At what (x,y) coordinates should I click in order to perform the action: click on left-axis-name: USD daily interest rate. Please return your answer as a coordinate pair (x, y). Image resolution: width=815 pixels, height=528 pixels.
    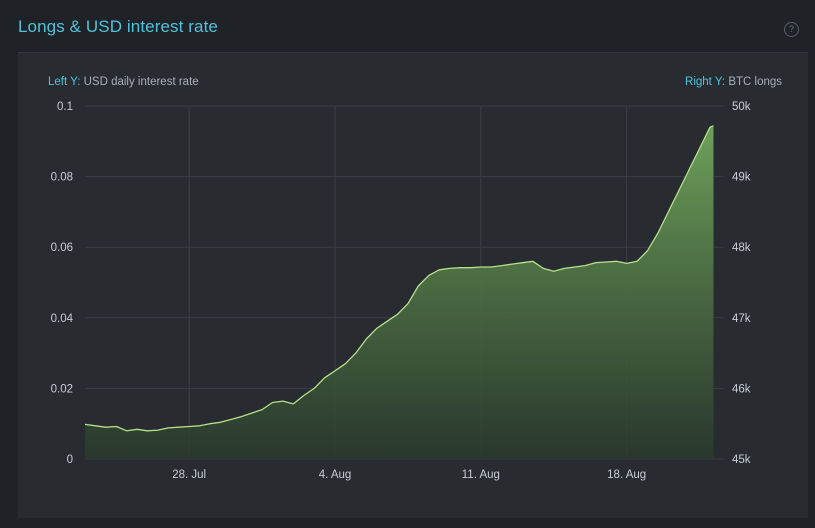
    Looking at the image, I should click on (141, 82).